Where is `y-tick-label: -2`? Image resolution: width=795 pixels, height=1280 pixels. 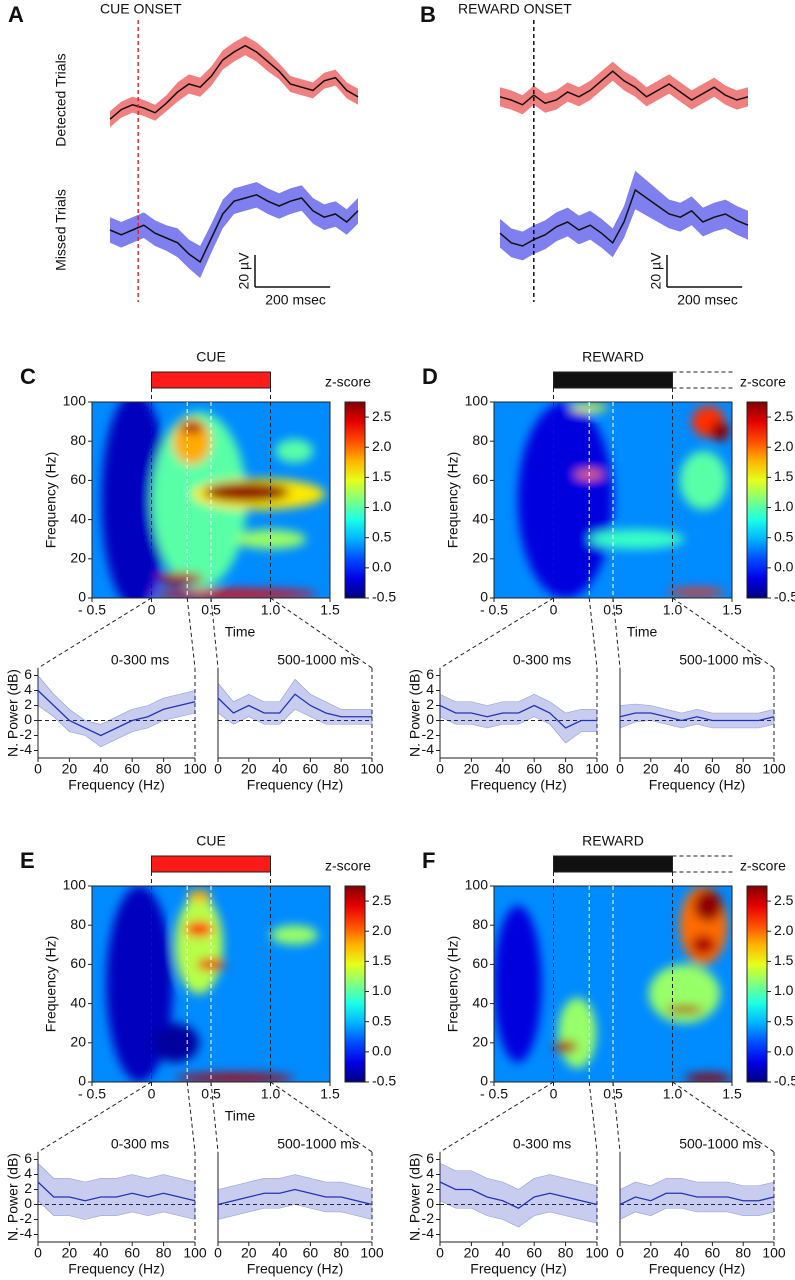 y-tick-label: -2 is located at coordinates (26, 1218).